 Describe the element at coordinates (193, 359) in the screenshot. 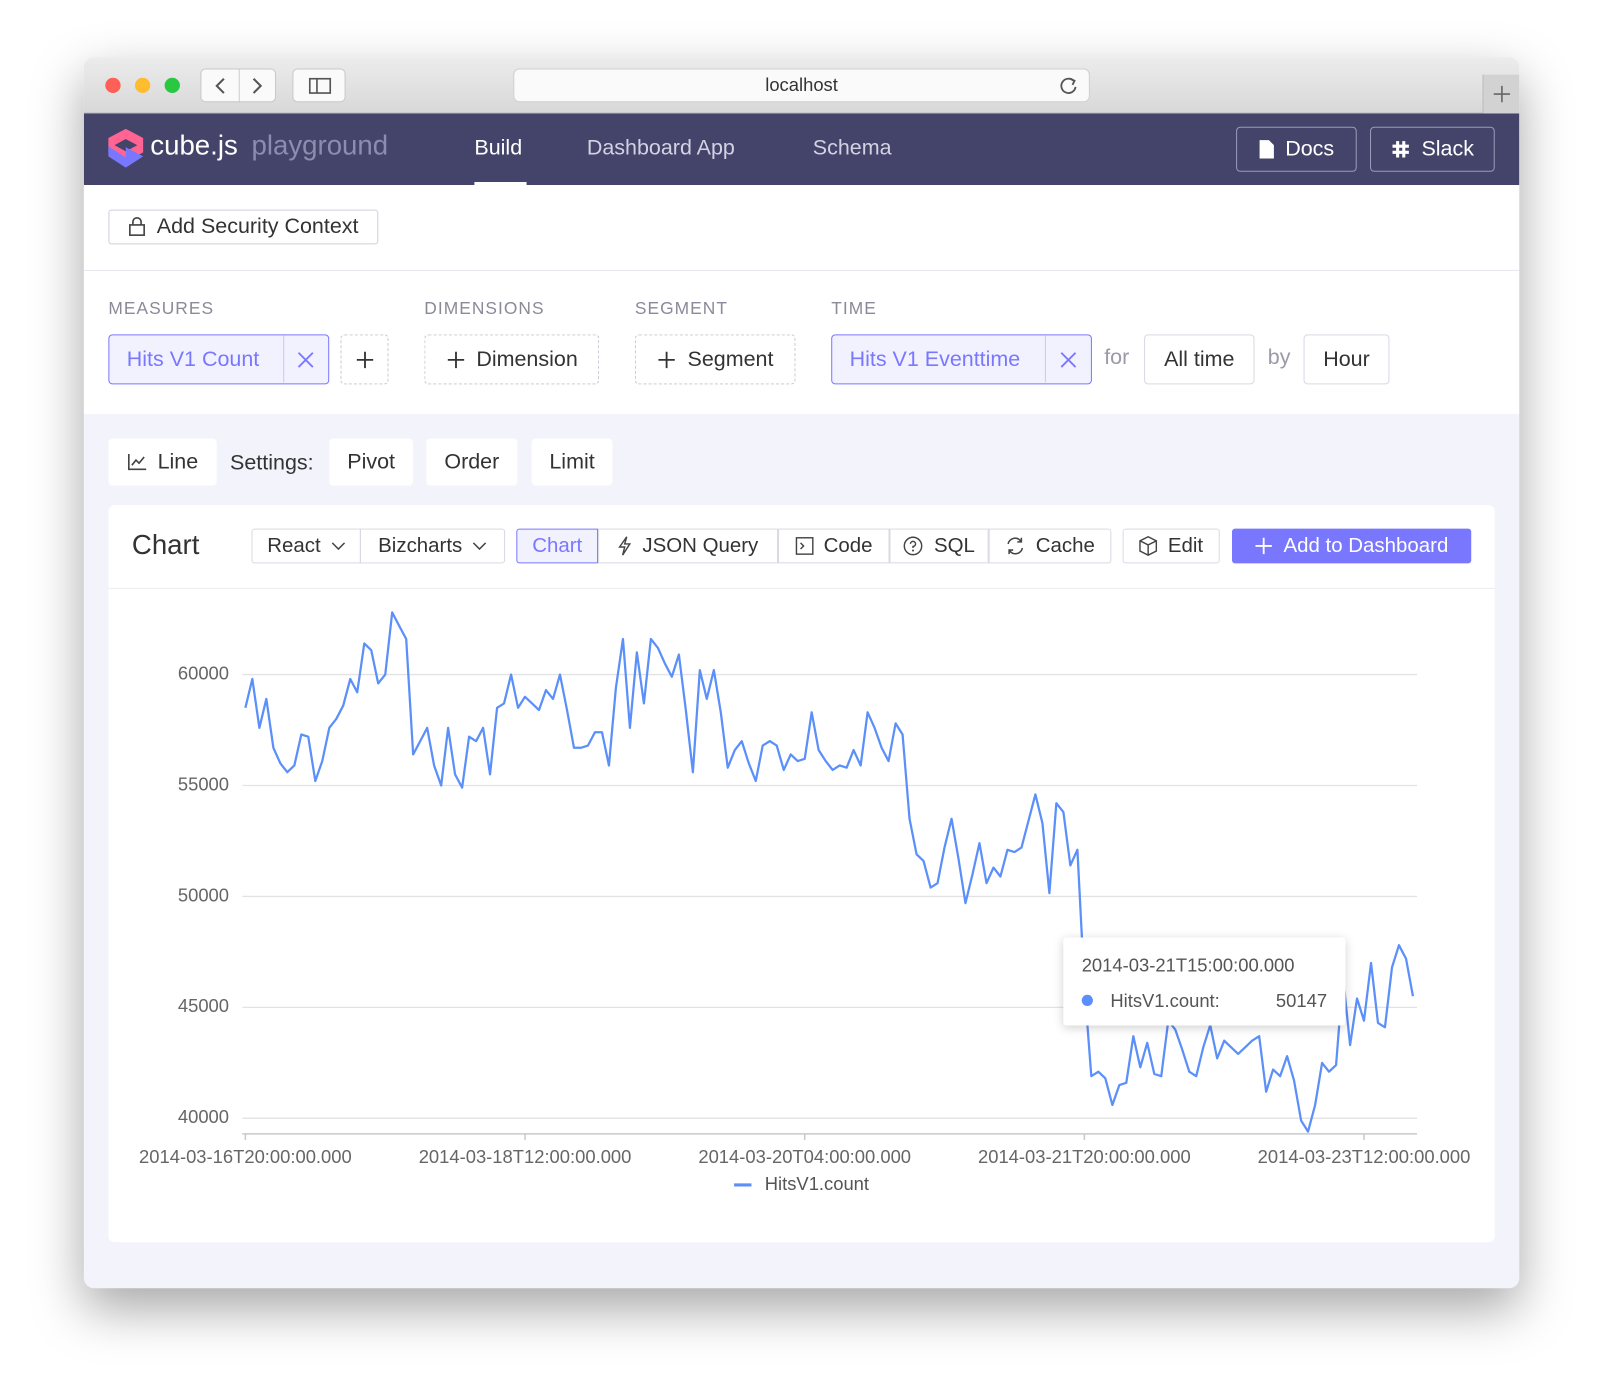

I see `measure-label: Hits V1 Count` at that location.